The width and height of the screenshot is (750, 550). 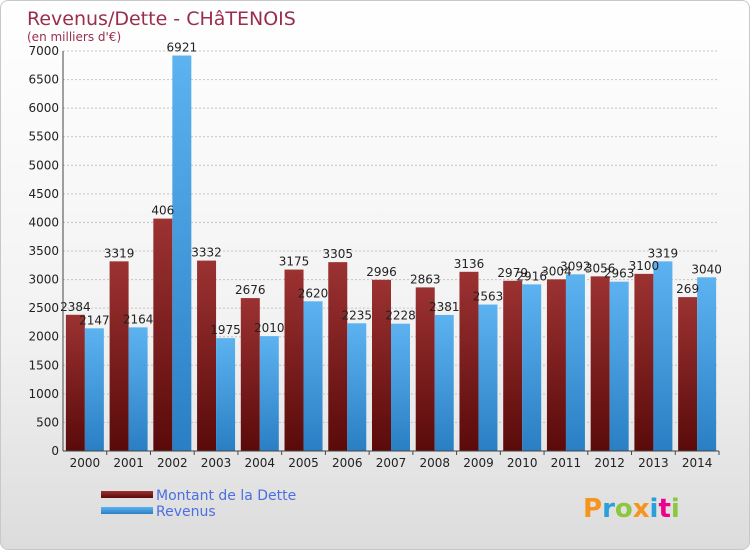 What do you see at coordinates (624, 509) in the screenshot?
I see `logo-letter: o` at bounding box center [624, 509].